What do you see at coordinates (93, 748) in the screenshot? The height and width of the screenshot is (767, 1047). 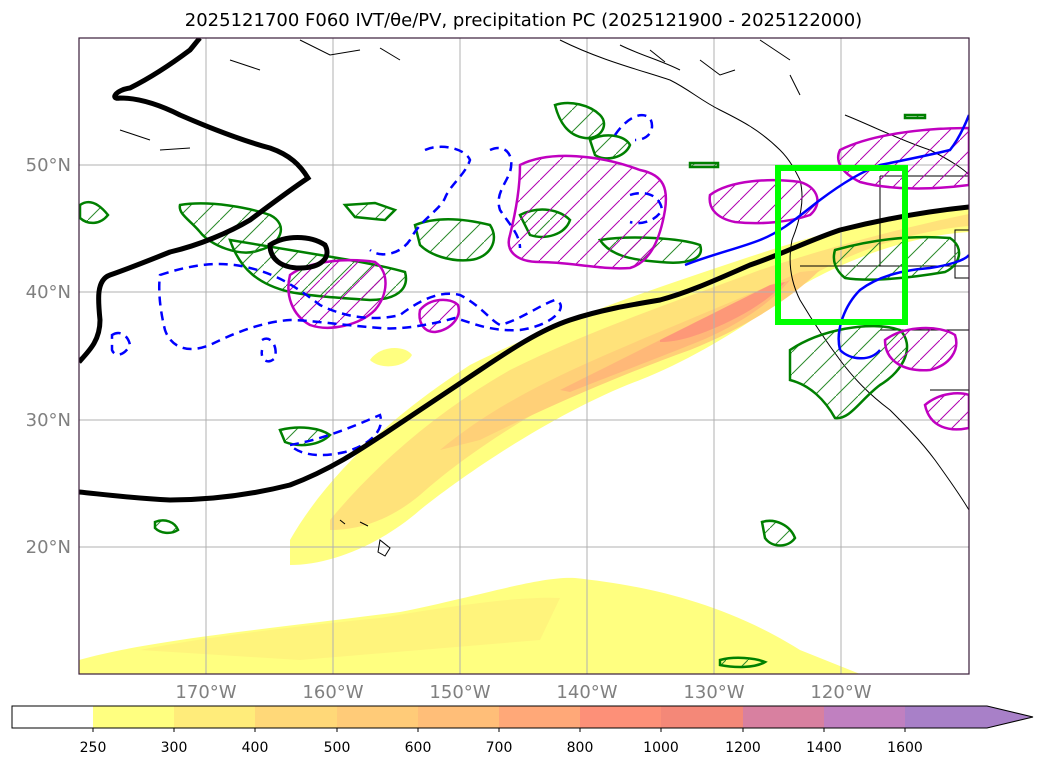 I see `colorbar-label: 250` at bounding box center [93, 748].